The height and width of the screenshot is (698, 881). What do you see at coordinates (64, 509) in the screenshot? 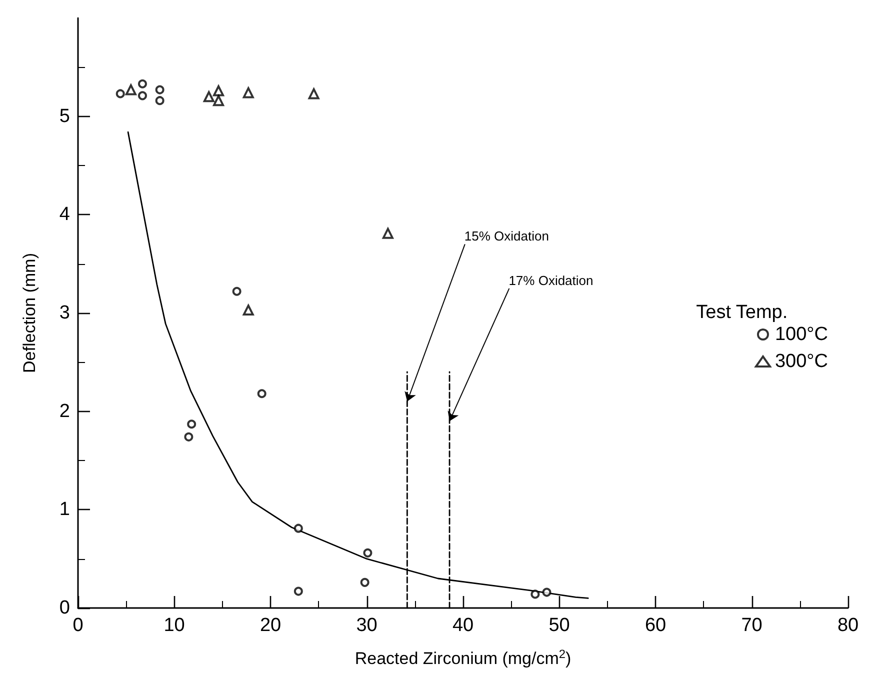
I see `y-tick-label: 1` at bounding box center [64, 509].